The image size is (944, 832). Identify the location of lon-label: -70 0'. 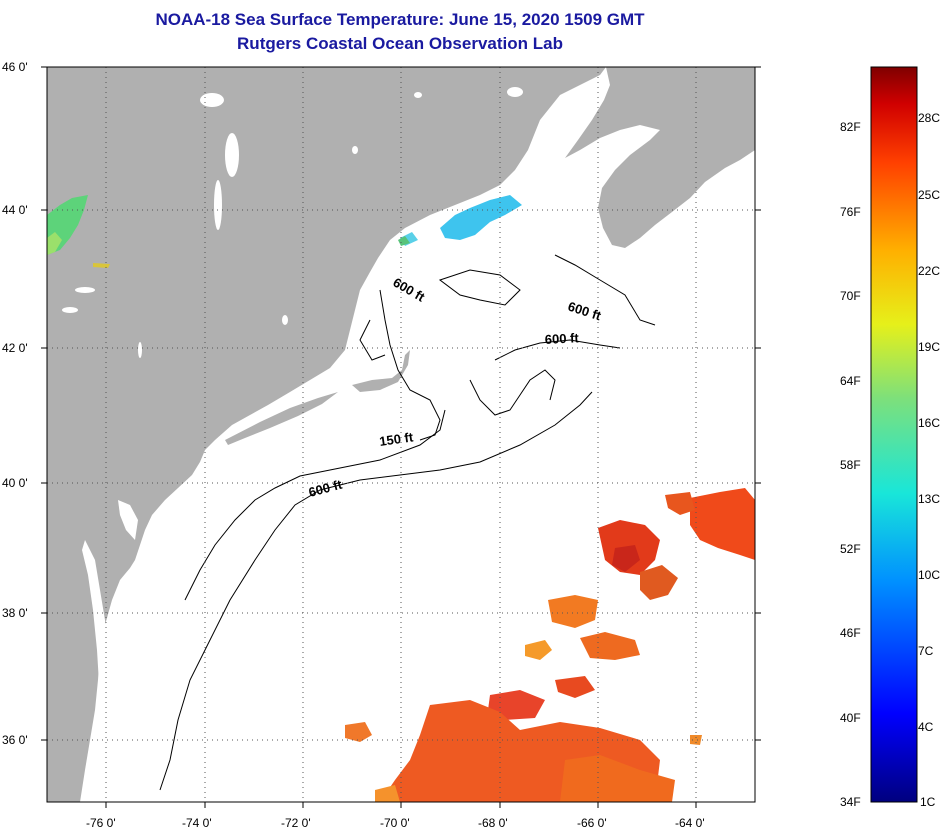
(395, 823).